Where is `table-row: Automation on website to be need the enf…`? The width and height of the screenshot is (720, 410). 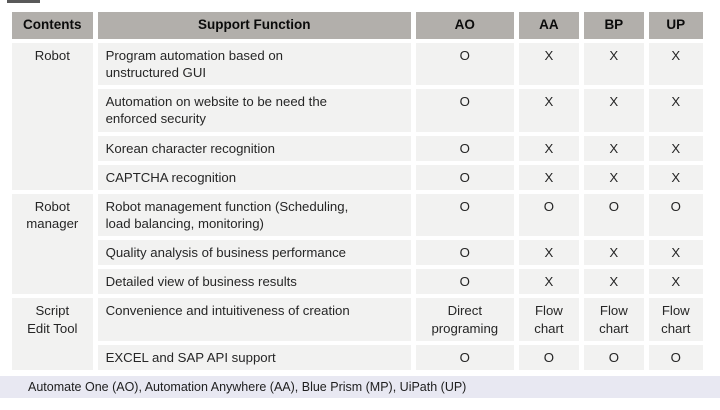
table-row: Automation on website to be need the enf… is located at coordinates (357, 110).